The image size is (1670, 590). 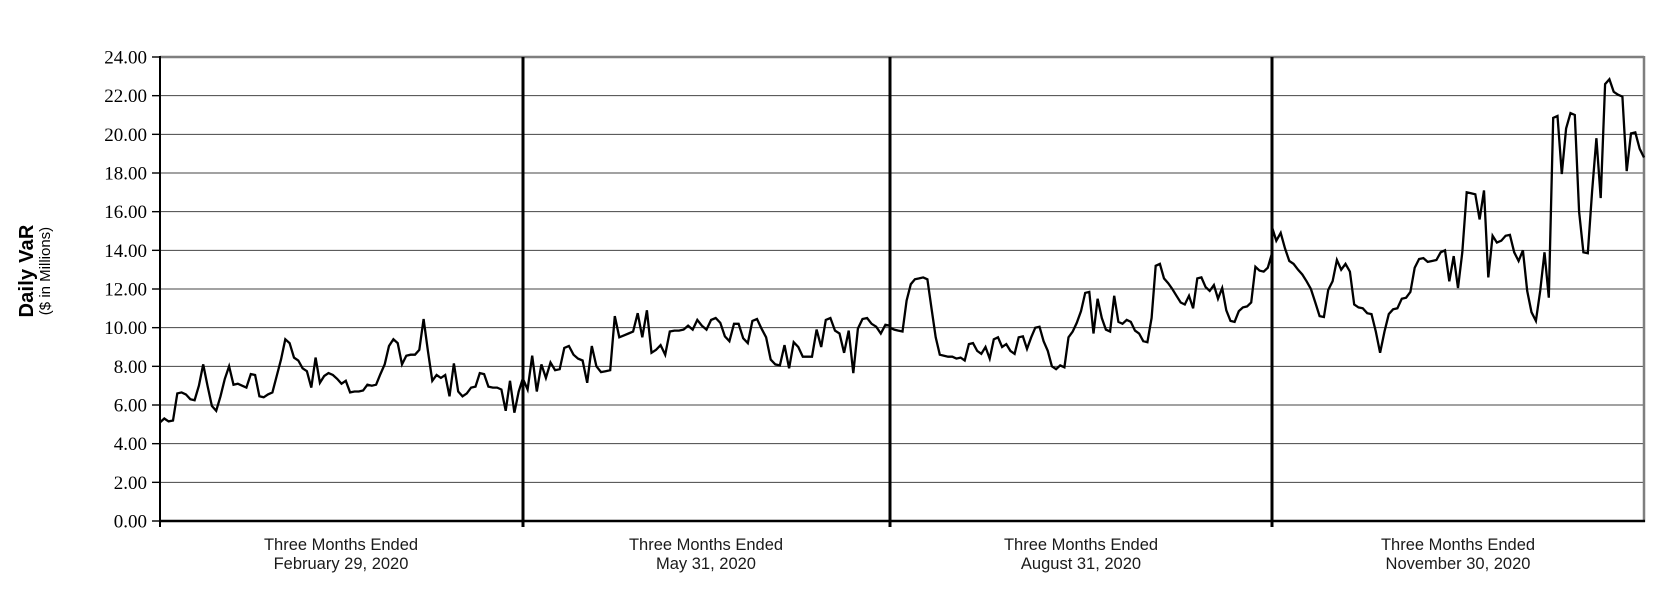 I want to click on x-axis-section-label-q2: Three Months Ended May 31, 2020, so click(x=706, y=554).